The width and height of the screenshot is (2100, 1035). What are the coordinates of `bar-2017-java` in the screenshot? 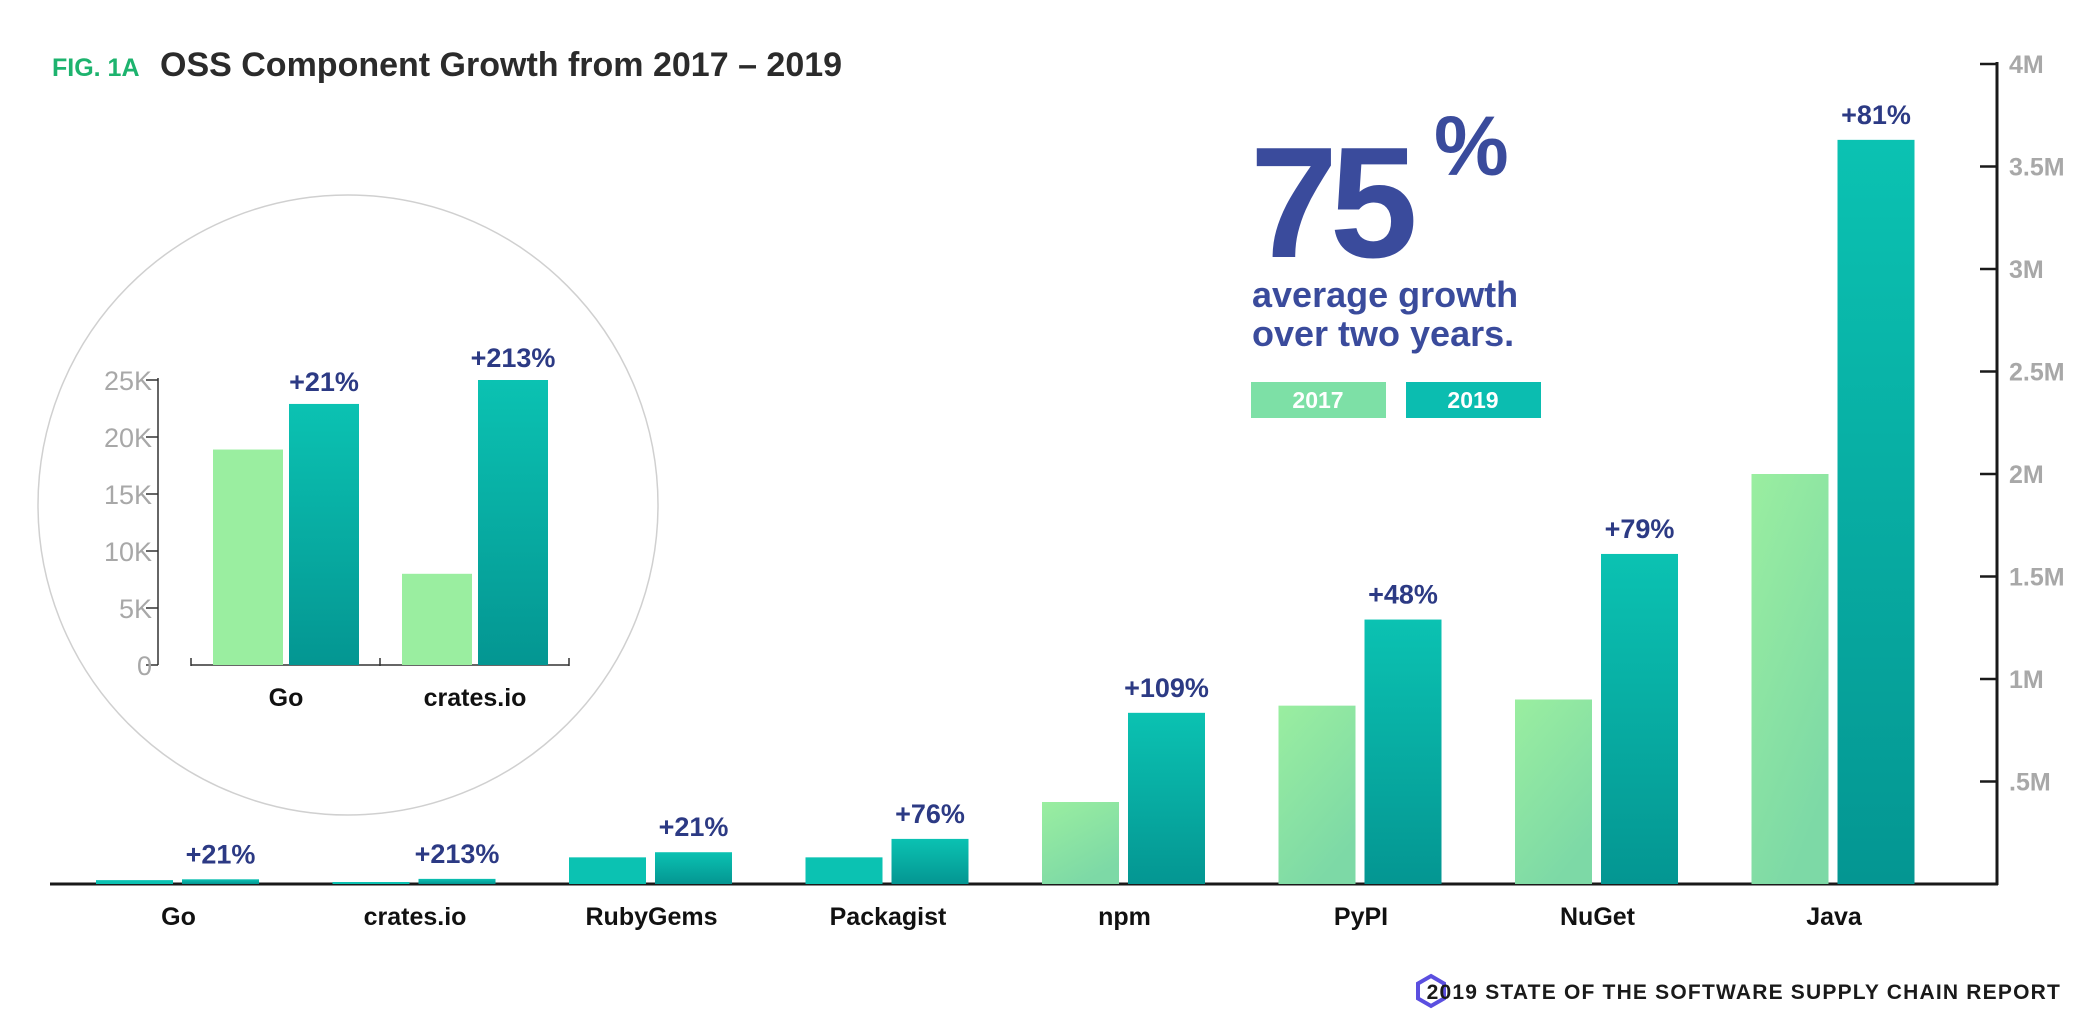 It's located at (1790, 679).